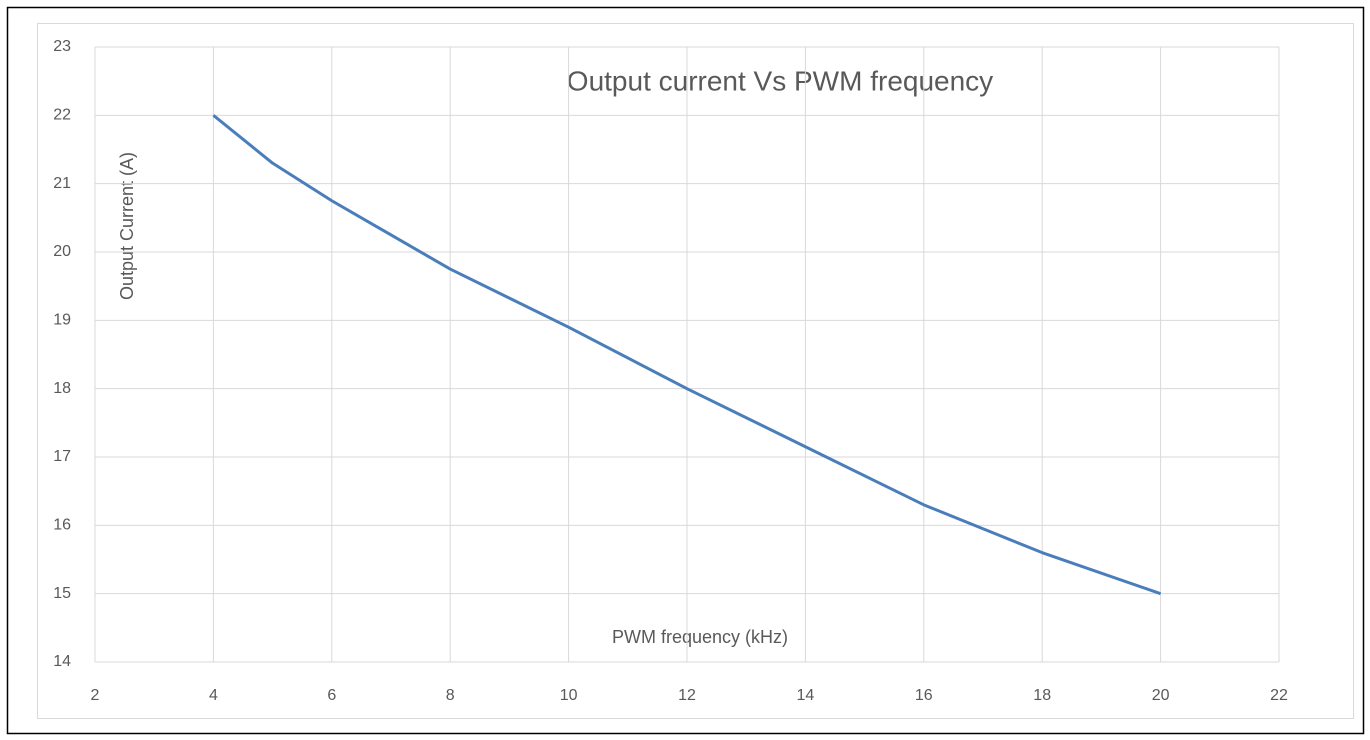  What do you see at coordinates (1042, 695) in the screenshot?
I see `x-tick-label: 18` at bounding box center [1042, 695].